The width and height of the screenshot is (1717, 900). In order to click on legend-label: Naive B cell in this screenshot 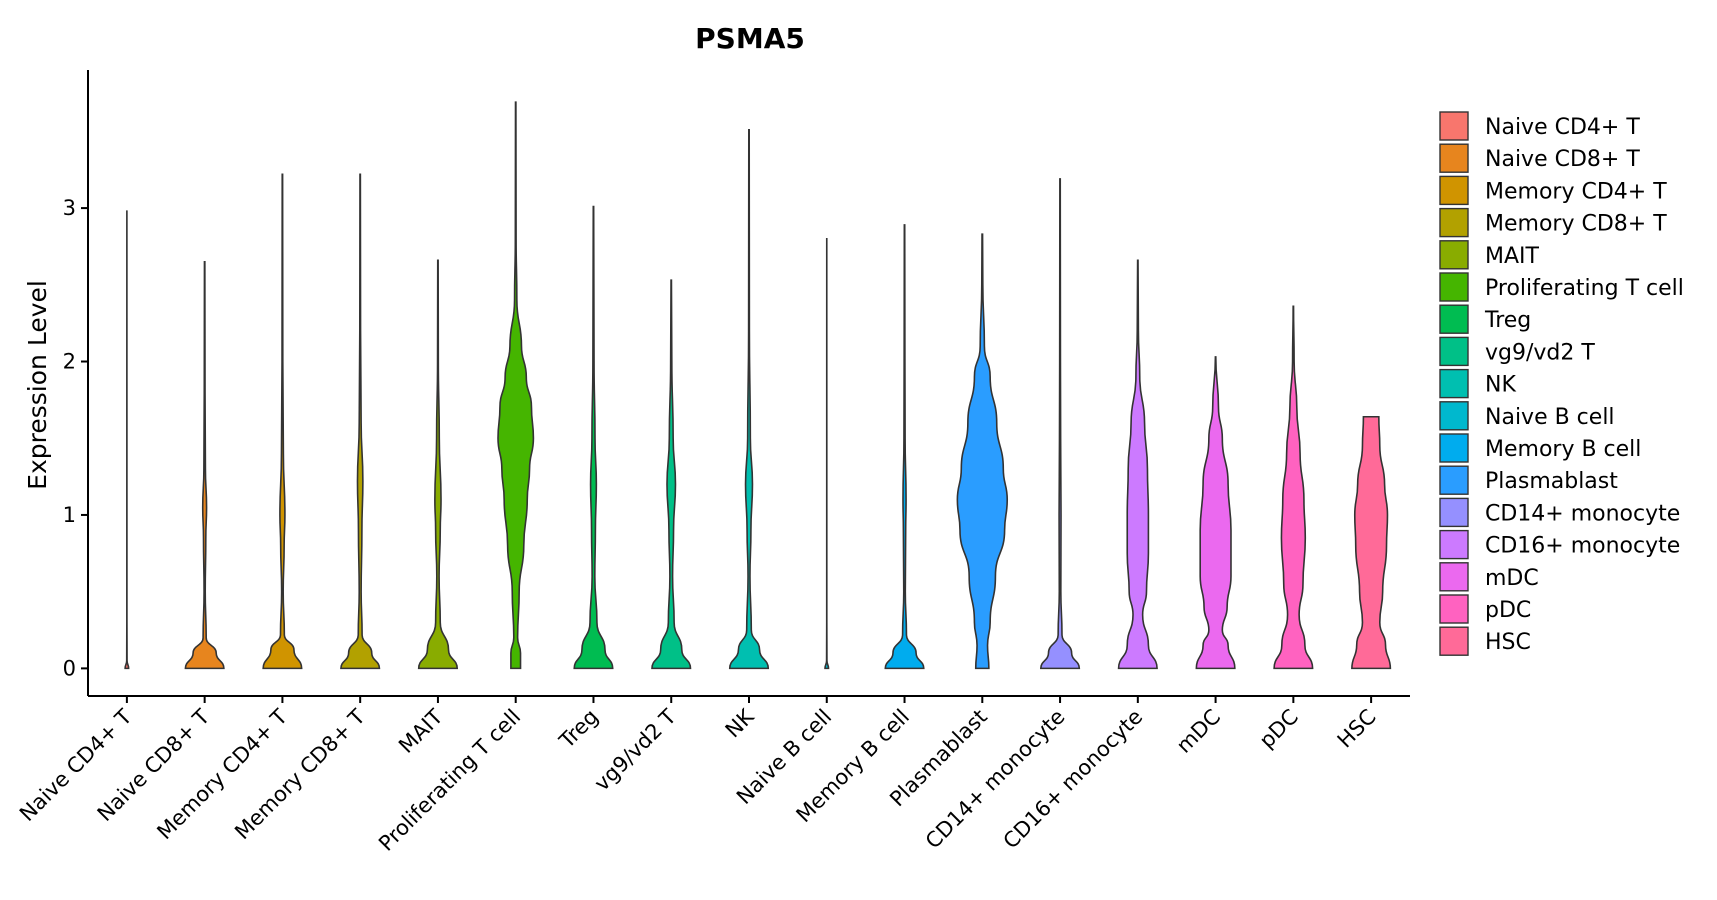, I will do `click(1550, 417)`.